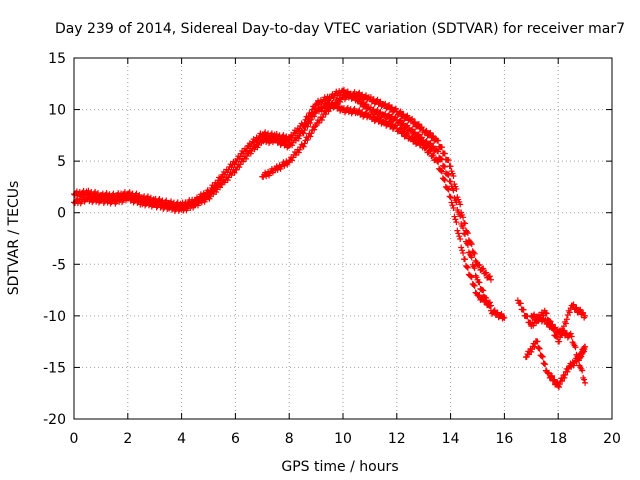  What do you see at coordinates (343, 439) in the screenshot?
I see `x-tick-label: 10` at bounding box center [343, 439].